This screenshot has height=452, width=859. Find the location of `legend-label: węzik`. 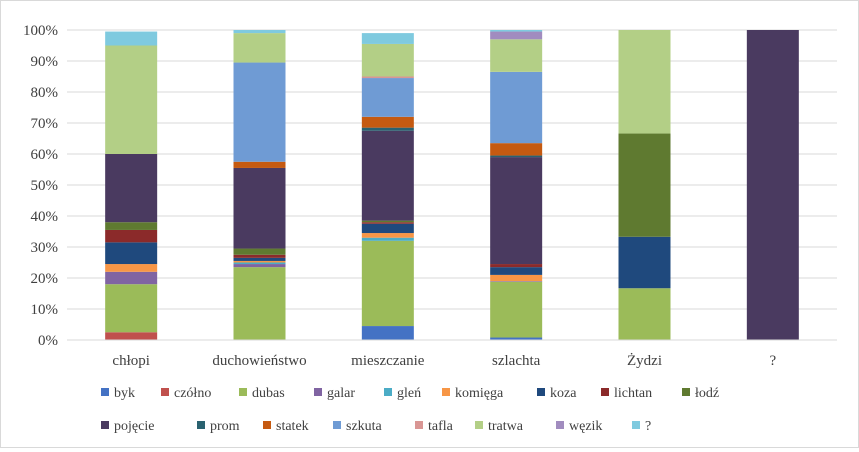

legend-label: węzik is located at coordinates (585, 426).